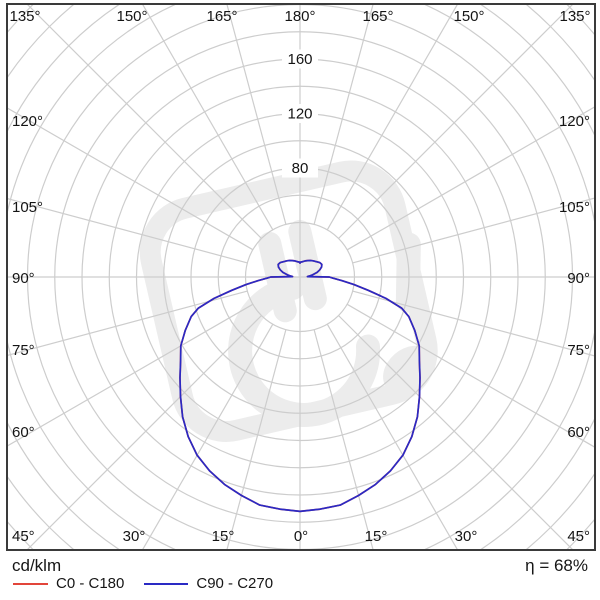 The image size is (600, 600). Describe the element at coordinates (23, 278) in the screenshot. I see `angle-label-9-90: 90°` at that location.